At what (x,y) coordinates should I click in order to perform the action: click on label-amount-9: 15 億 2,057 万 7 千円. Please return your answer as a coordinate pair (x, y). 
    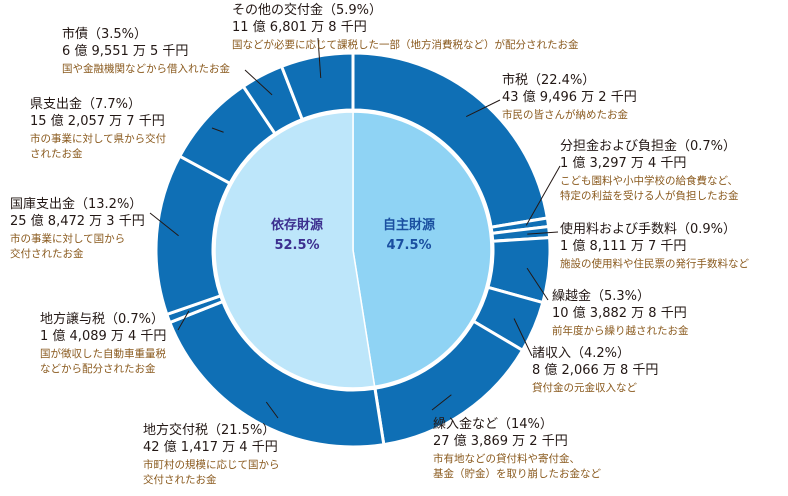
    Looking at the image, I should click on (97, 121).